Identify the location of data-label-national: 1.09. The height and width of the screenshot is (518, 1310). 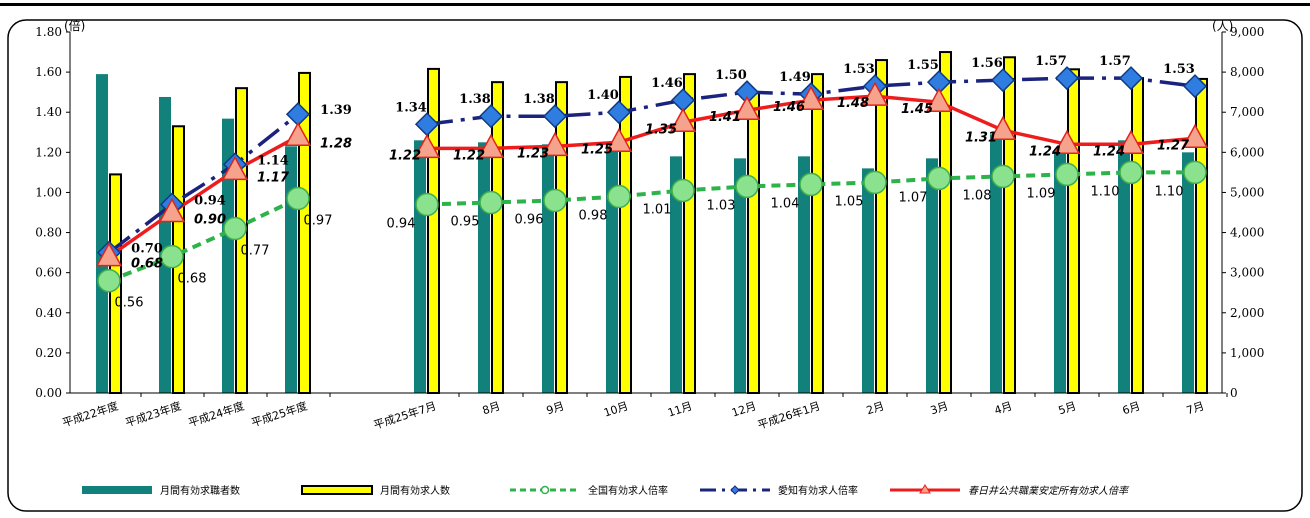
(1041, 193).